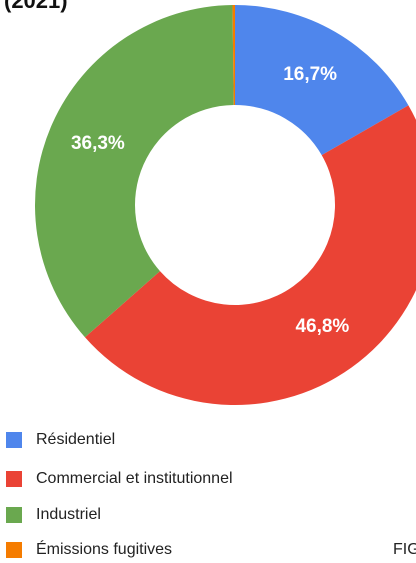  What do you see at coordinates (322, 326) in the screenshot?
I see `slice-label: 46,8%` at bounding box center [322, 326].